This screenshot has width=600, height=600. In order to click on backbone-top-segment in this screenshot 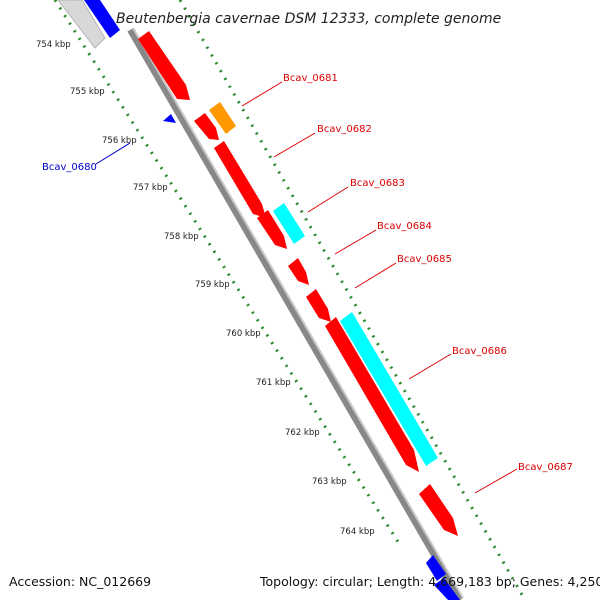, I will do `click(81, 24)`.